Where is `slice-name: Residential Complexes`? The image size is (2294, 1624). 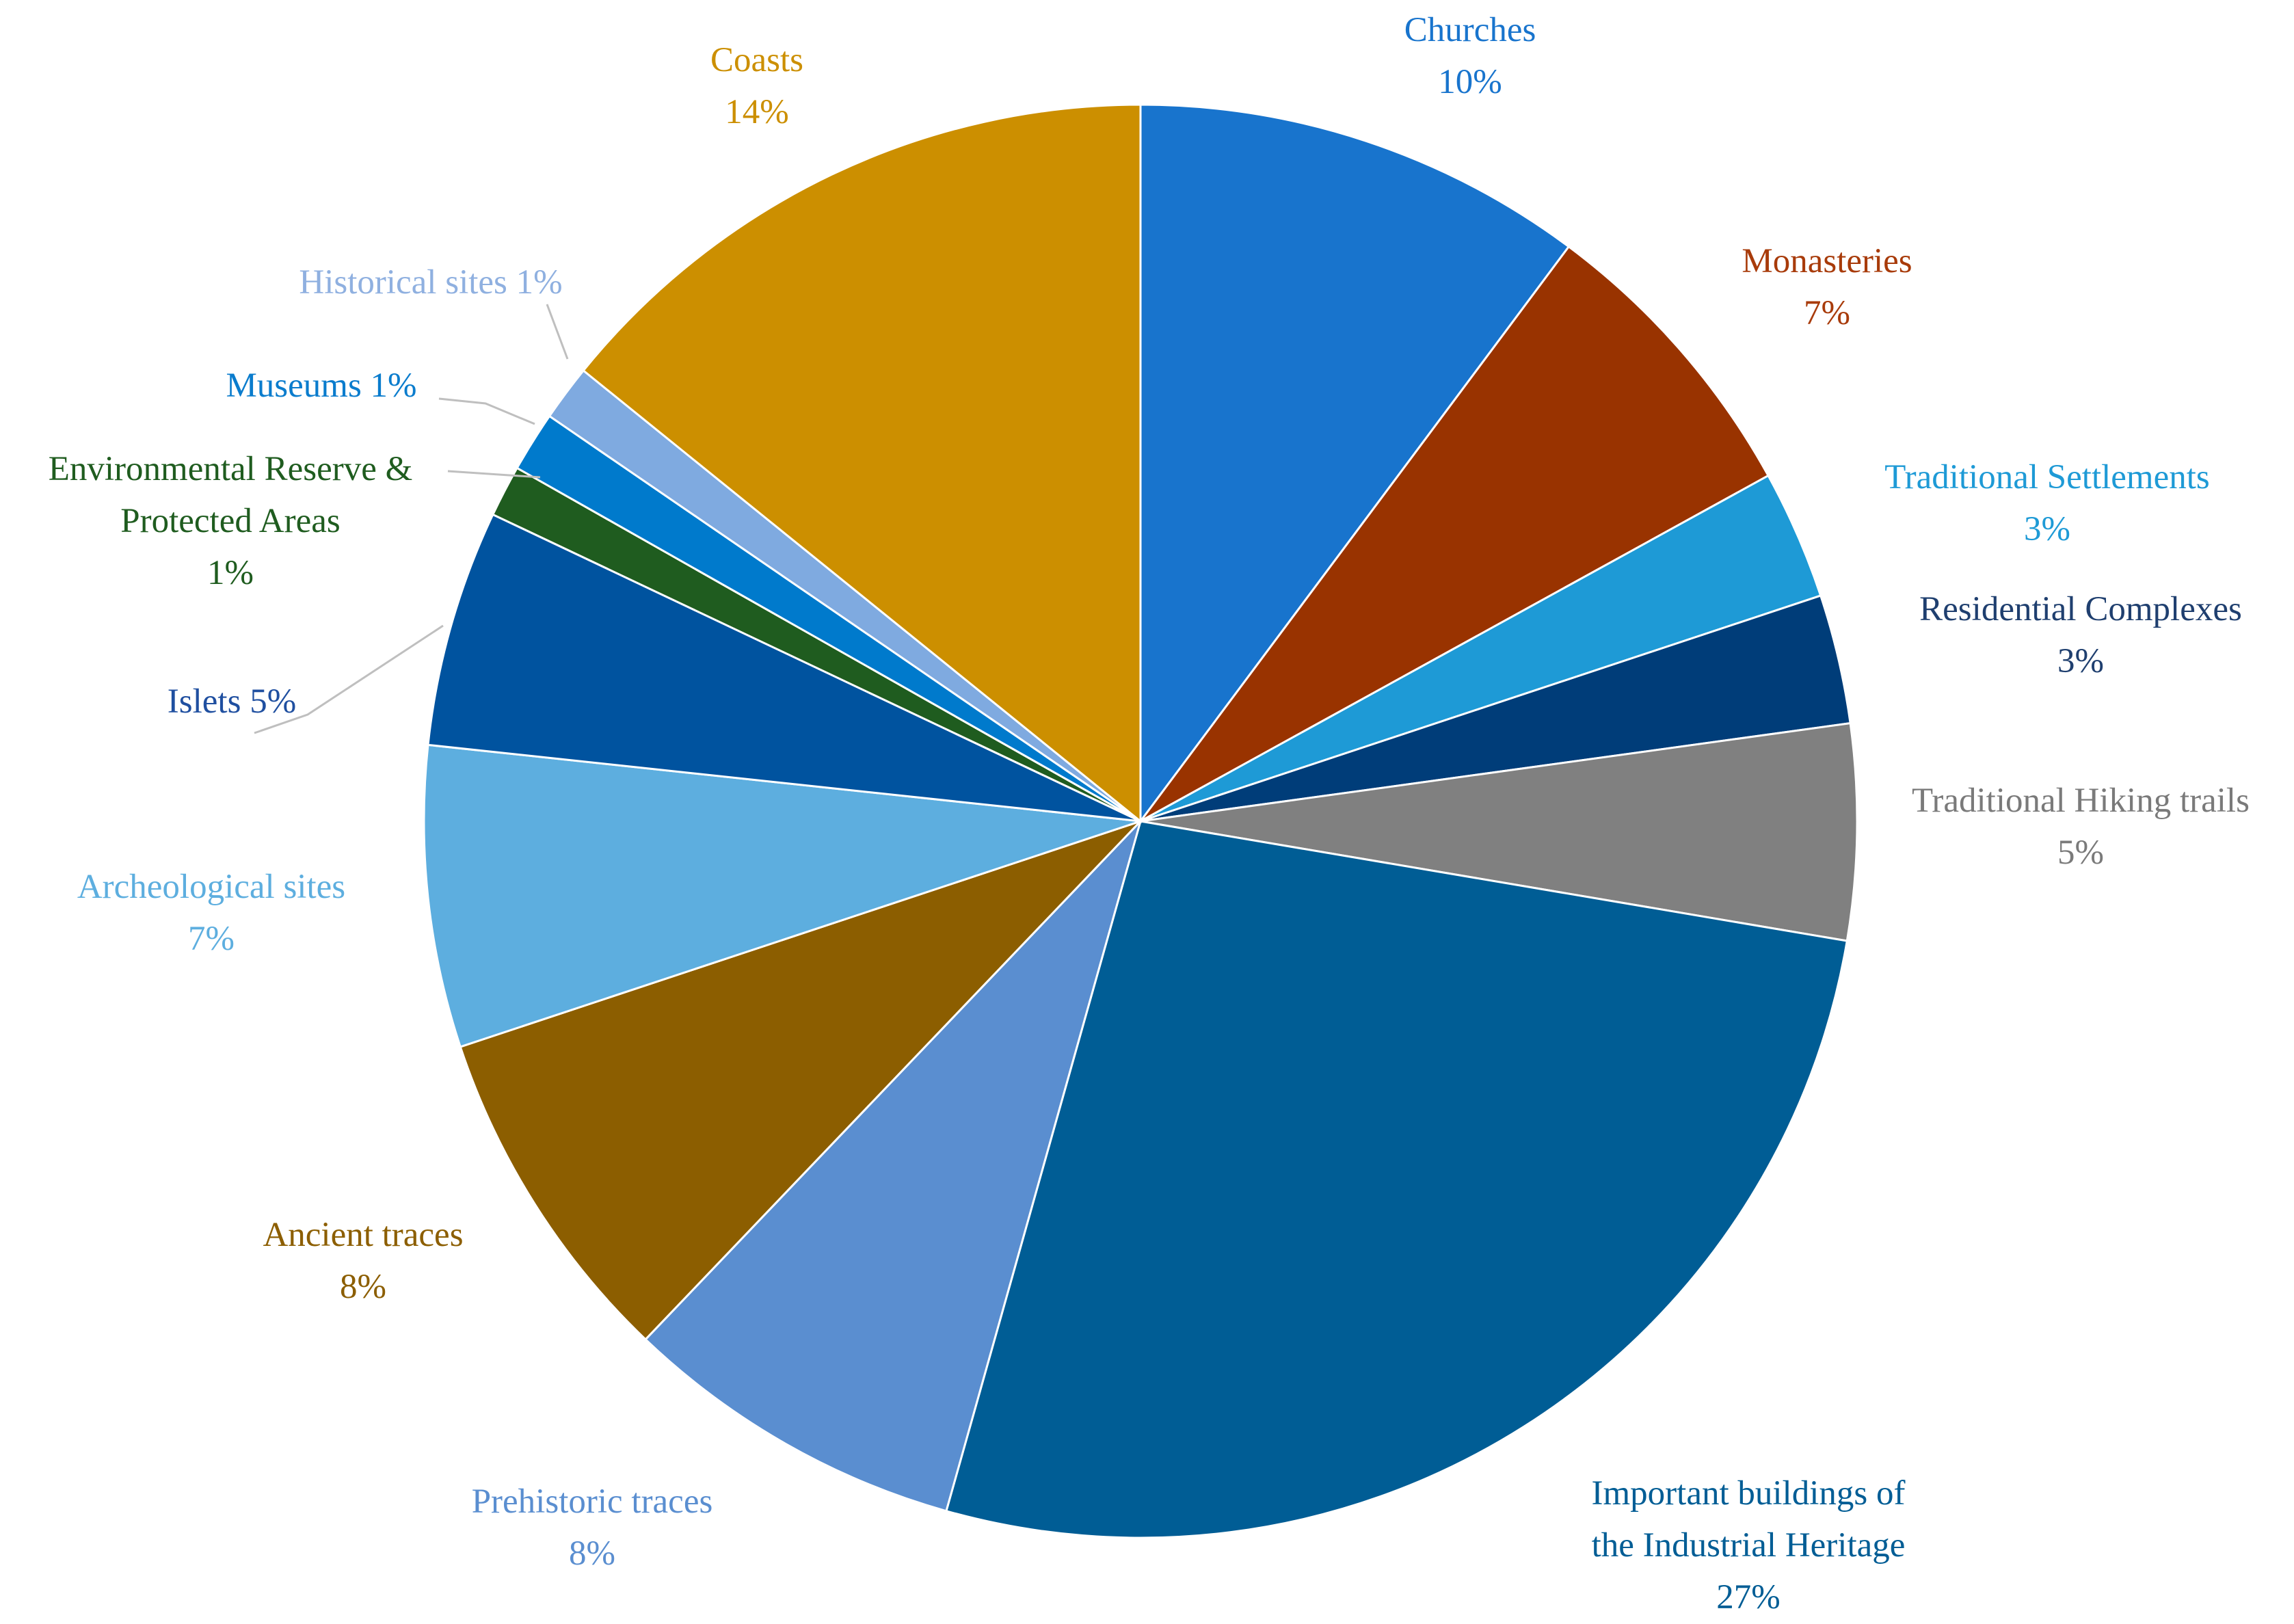
slice-name: Residential Complexes is located at coordinates (2080, 609).